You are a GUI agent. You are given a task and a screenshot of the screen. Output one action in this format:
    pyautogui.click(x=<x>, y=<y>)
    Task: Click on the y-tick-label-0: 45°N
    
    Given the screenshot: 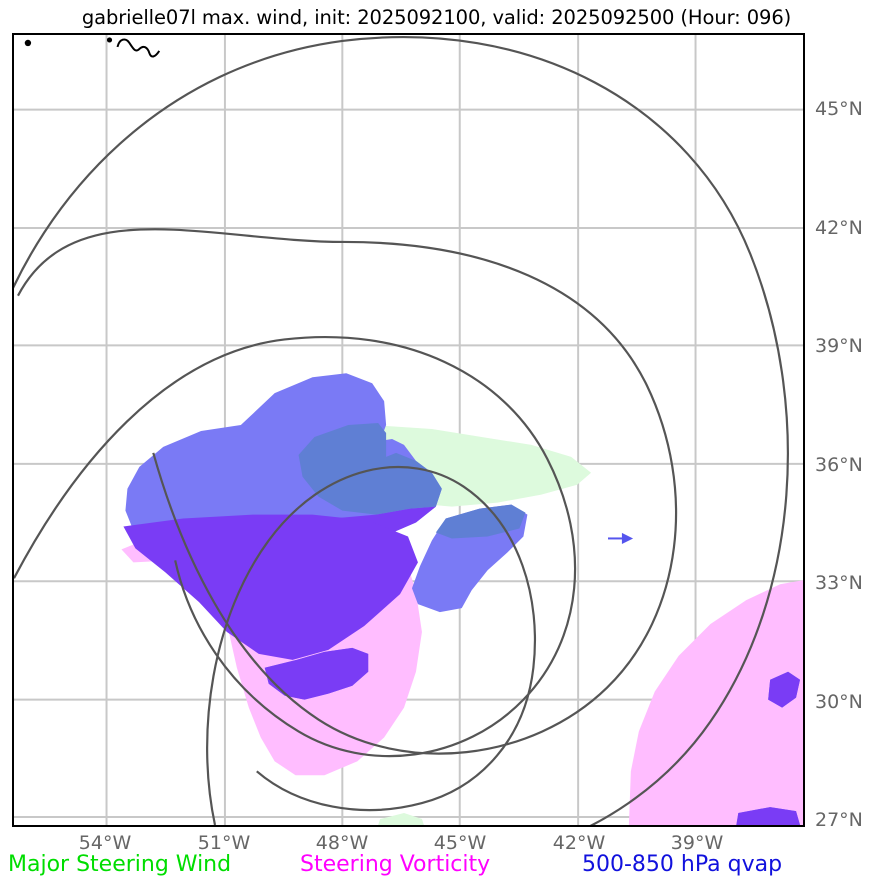 What is the action you would take?
    pyautogui.click(x=839, y=109)
    